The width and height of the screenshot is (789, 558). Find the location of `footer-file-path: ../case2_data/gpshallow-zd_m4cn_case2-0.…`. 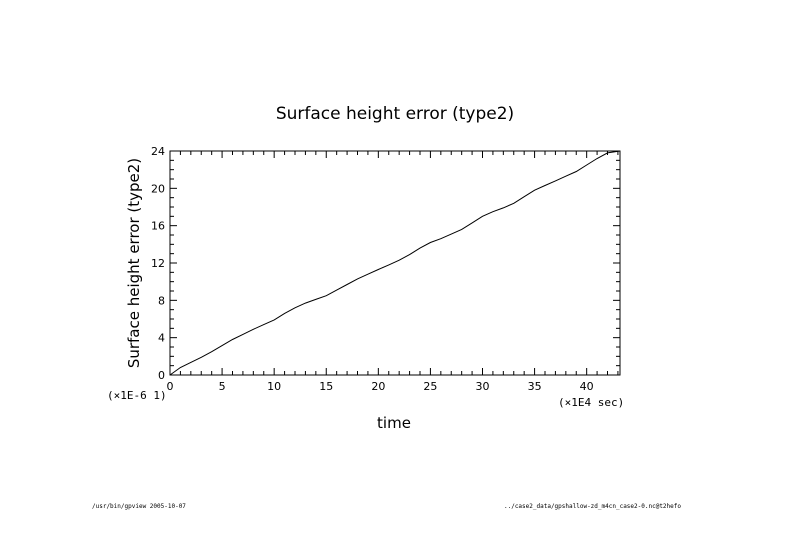

footer-file-path: ../case2_data/gpshallow-zd_m4cn_case2-0.… is located at coordinates (592, 506).